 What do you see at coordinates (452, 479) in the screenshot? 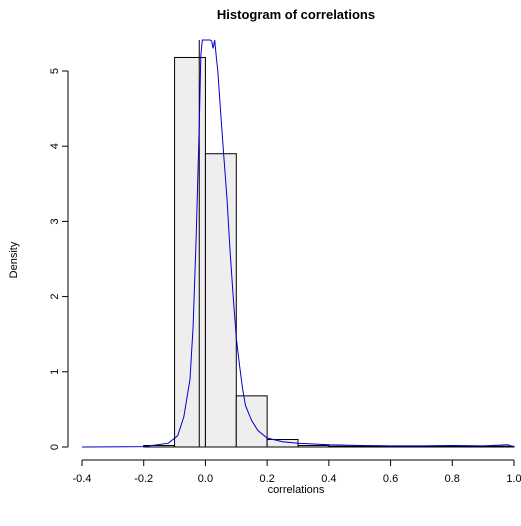
I see `x-tick-label: 0.8` at bounding box center [452, 479].